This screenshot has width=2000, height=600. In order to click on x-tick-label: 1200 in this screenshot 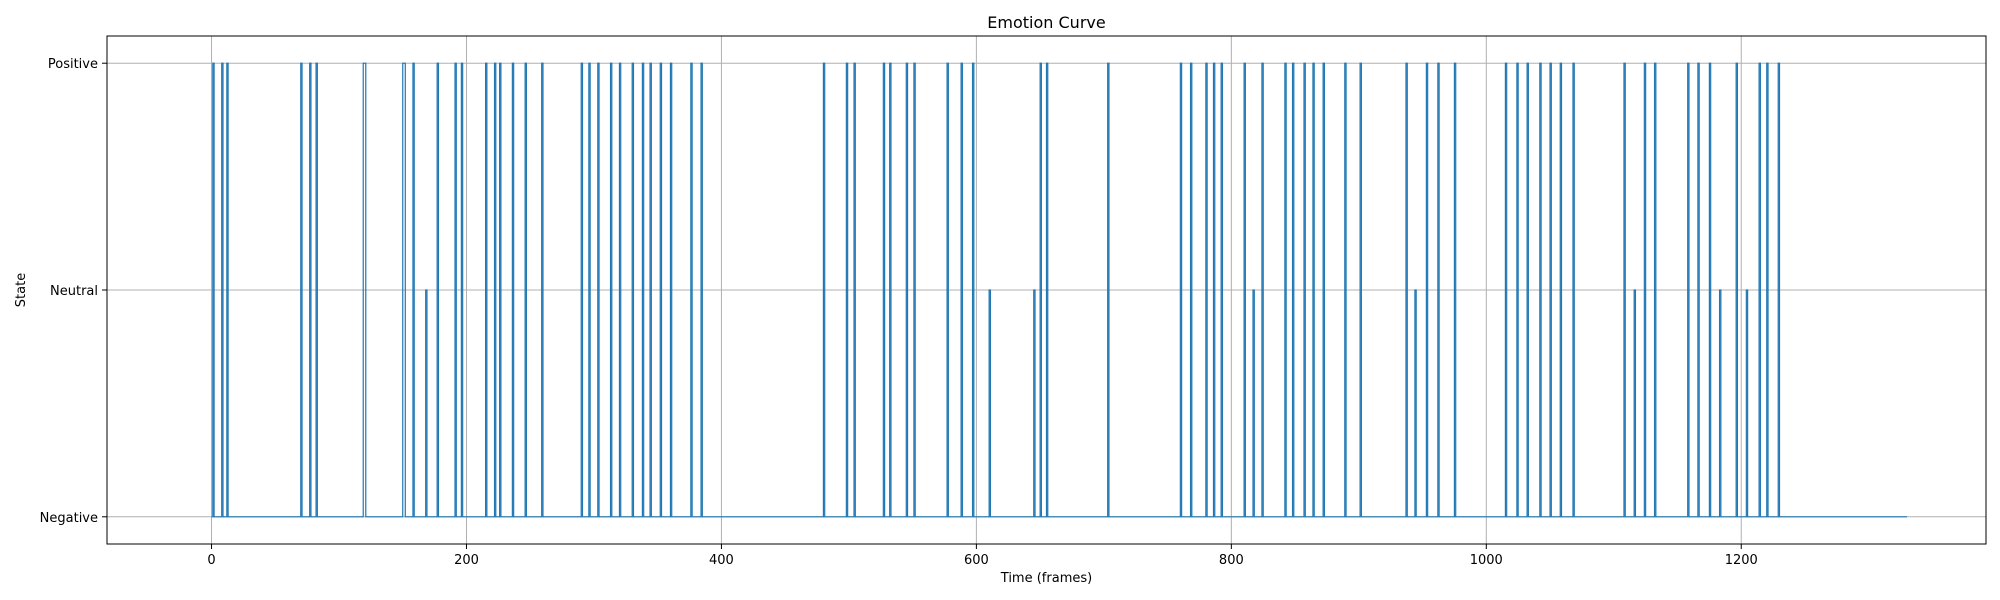, I will do `click(1741, 560)`.